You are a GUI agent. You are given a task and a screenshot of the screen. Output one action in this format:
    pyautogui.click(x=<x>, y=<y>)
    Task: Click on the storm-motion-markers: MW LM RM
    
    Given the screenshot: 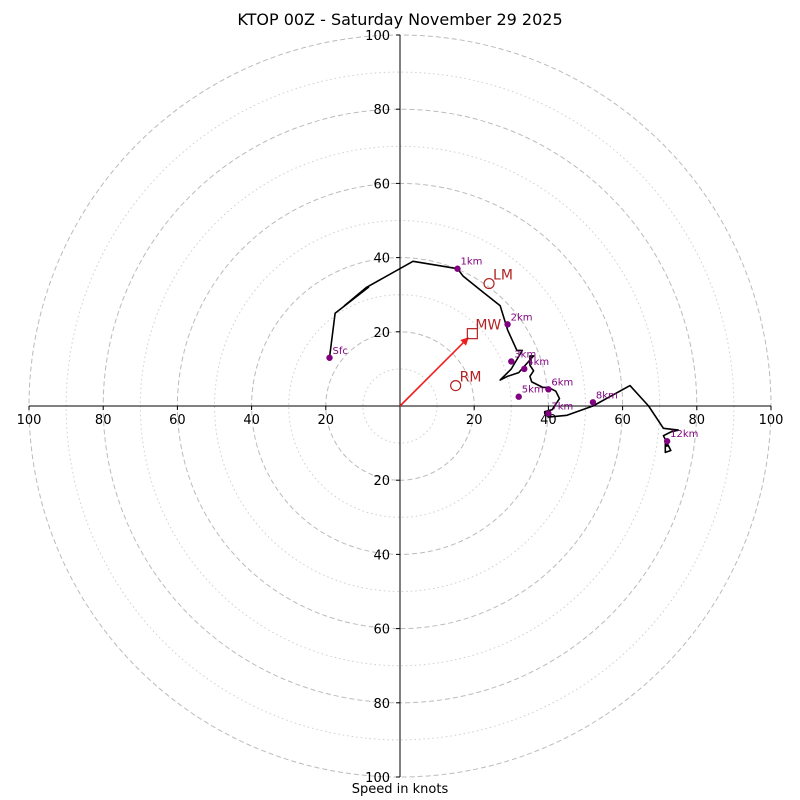 What is the action you would take?
    pyautogui.click(x=456, y=337)
    